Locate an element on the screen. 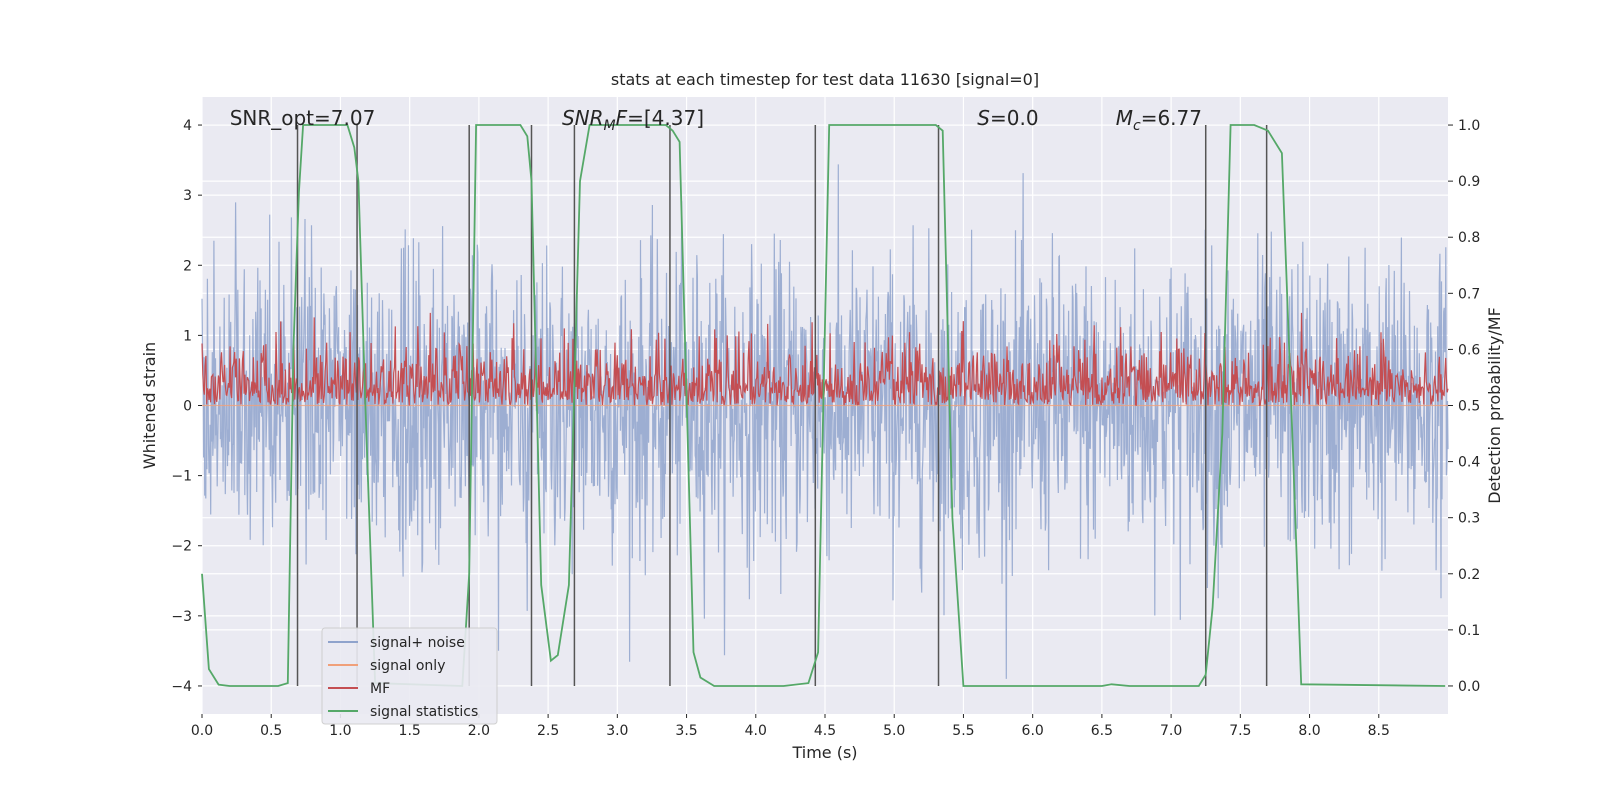 Image resolution: width=1600 pixels, height=800 pixels. legend-label: MF is located at coordinates (380, 689).